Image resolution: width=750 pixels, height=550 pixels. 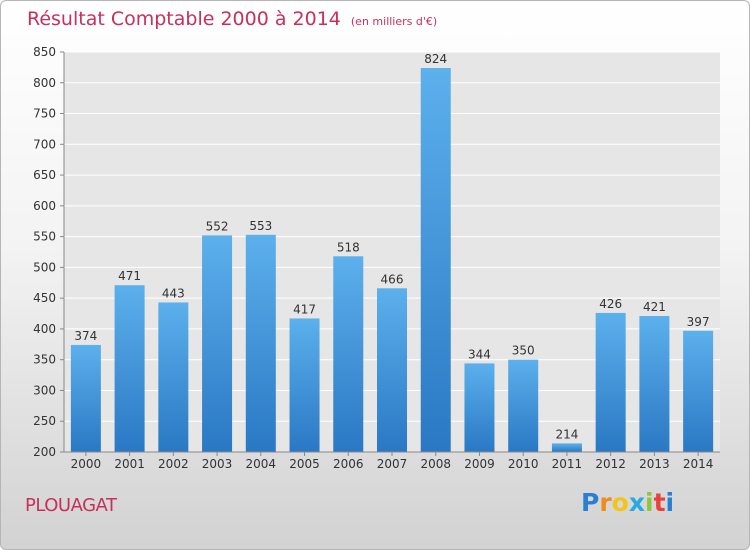 What do you see at coordinates (217, 464) in the screenshot?
I see `x-tick-label: 2003` at bounding box center [217, 464].